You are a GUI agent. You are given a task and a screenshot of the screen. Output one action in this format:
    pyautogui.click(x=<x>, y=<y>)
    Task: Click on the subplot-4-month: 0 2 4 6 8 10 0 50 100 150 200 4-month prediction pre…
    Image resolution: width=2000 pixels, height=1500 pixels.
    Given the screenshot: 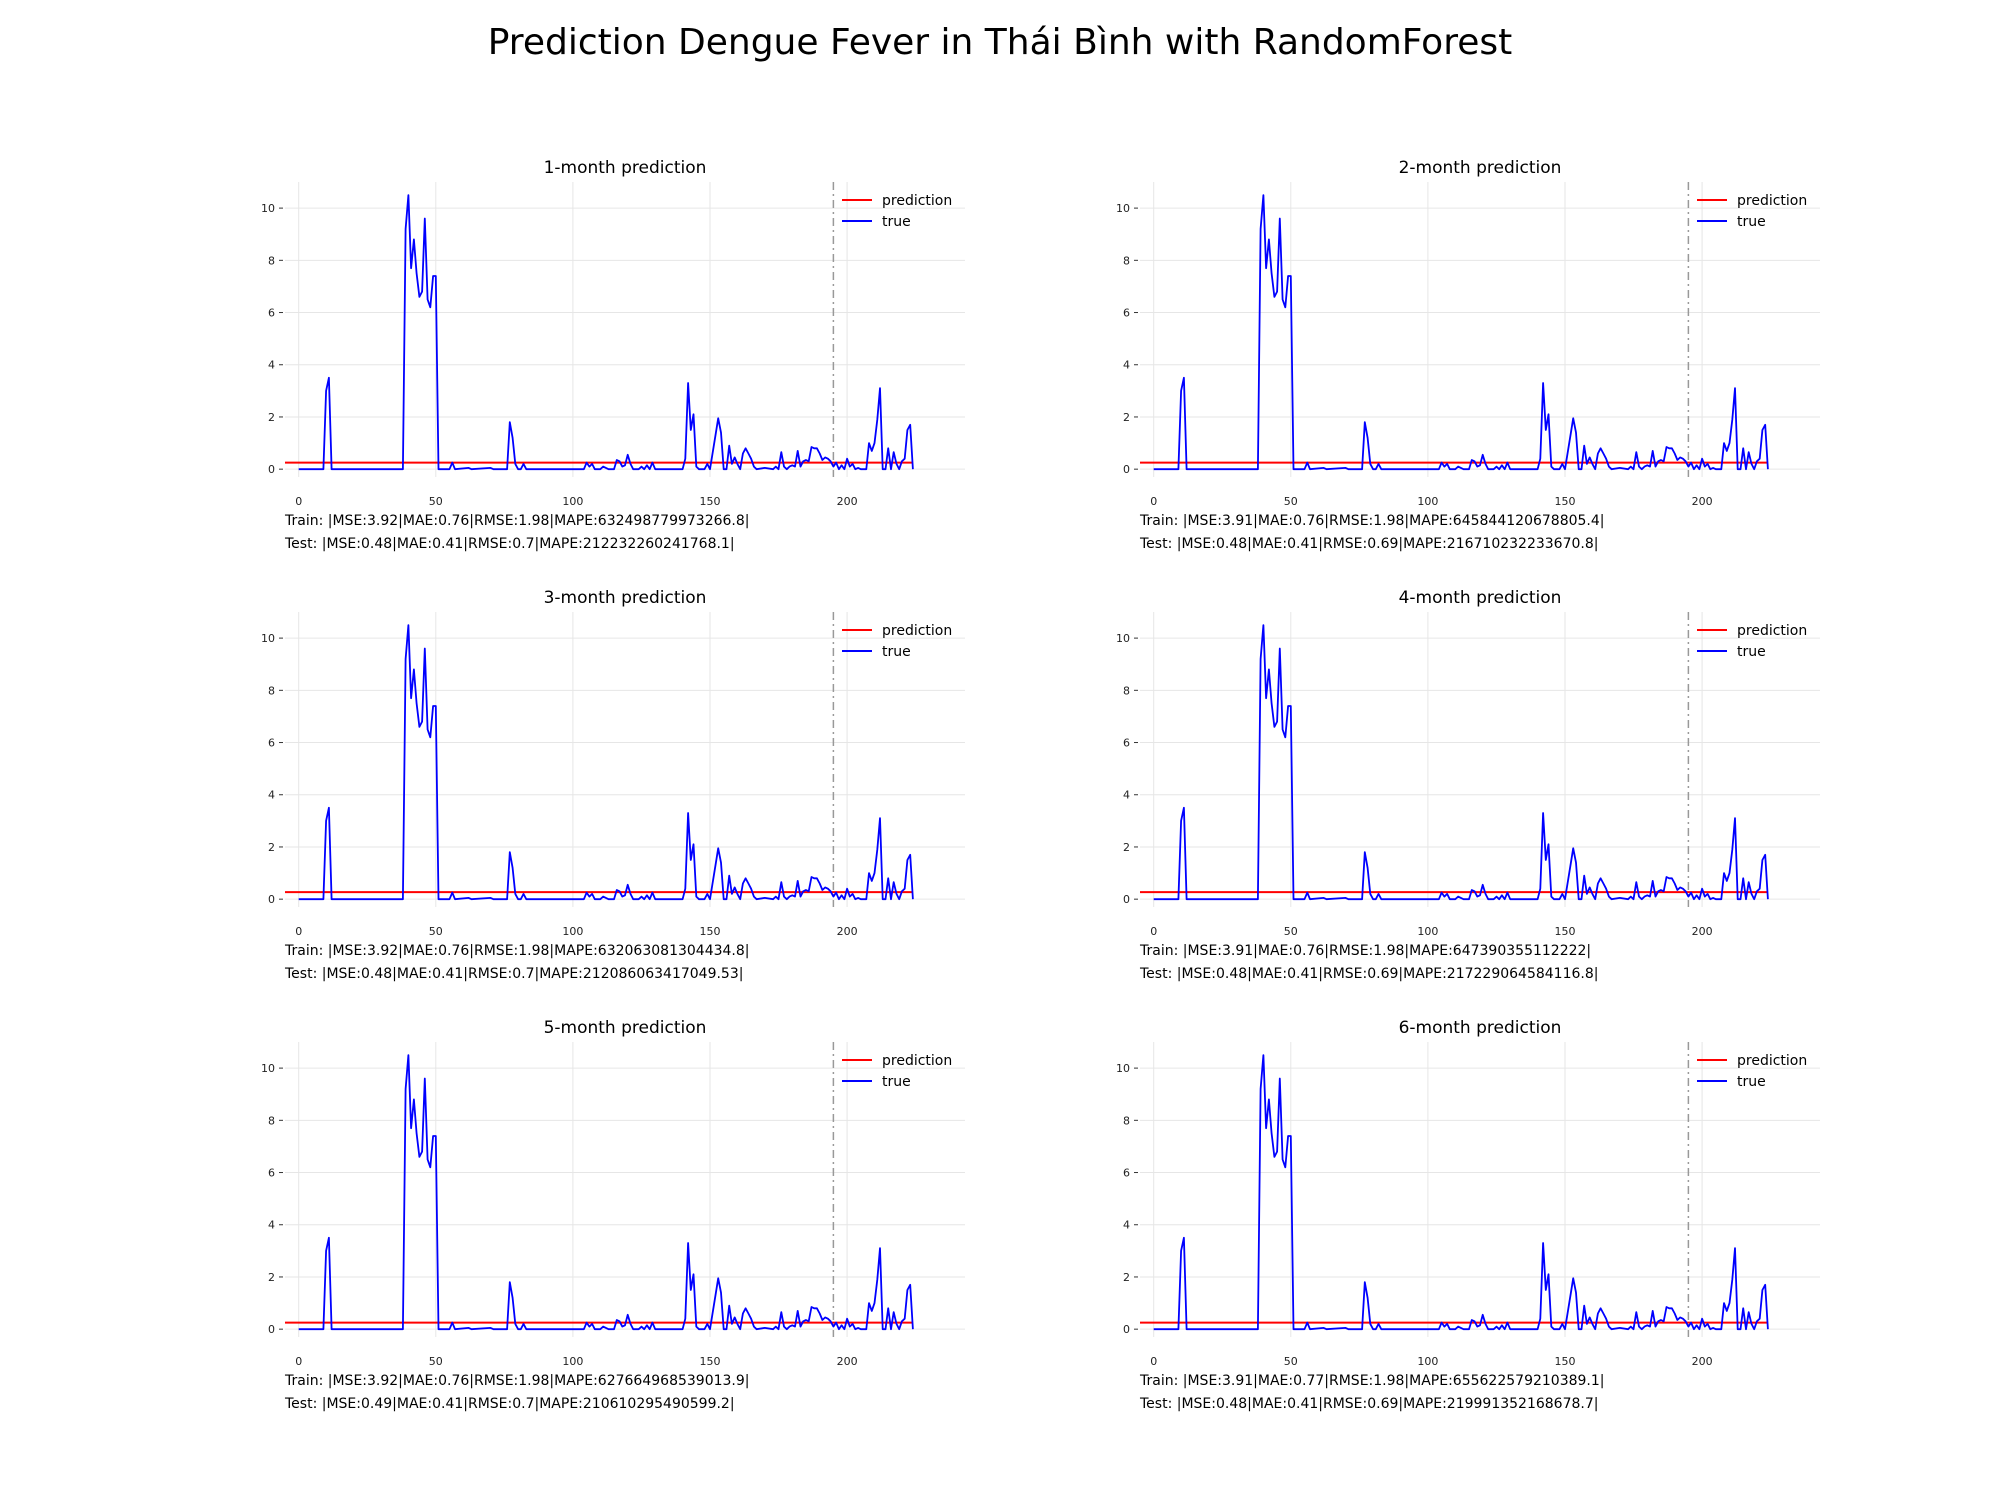 What is the action you would take?
    pyautogui.click(x=1485, y=785)
    